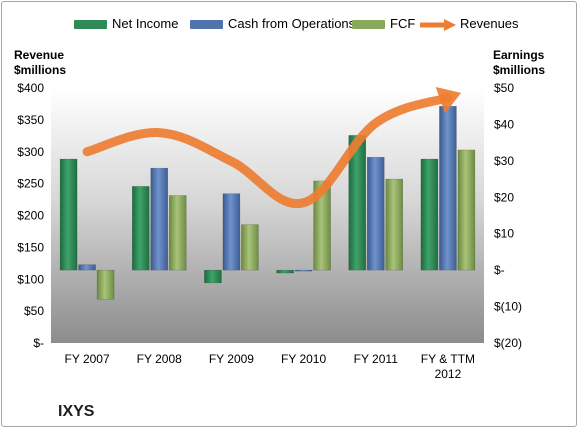 This screenshot has width=577, height=427. I want to click on right-axis-title-line1: Earnings, so click(519, 55).